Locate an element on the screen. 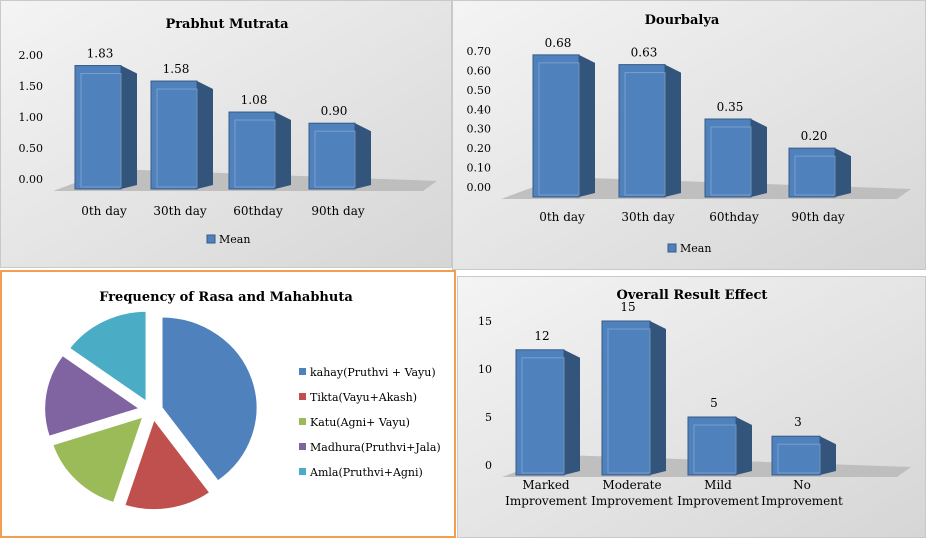  y-tick-label: 0.70 is located at coordinates (479, 51).